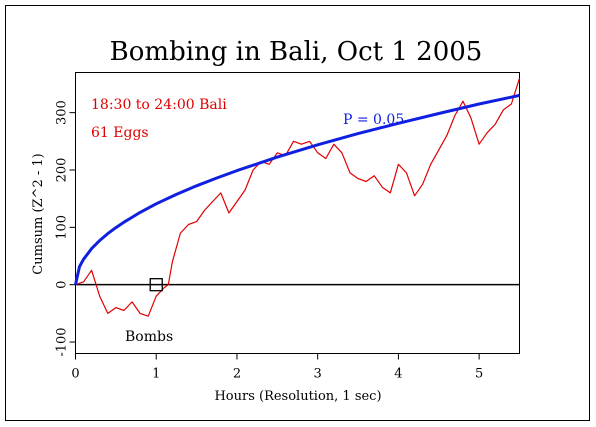 Image resolution: width=596 pixels, height=427 pixels. I want to click on y-tick-label: 100, so click(62, 227).